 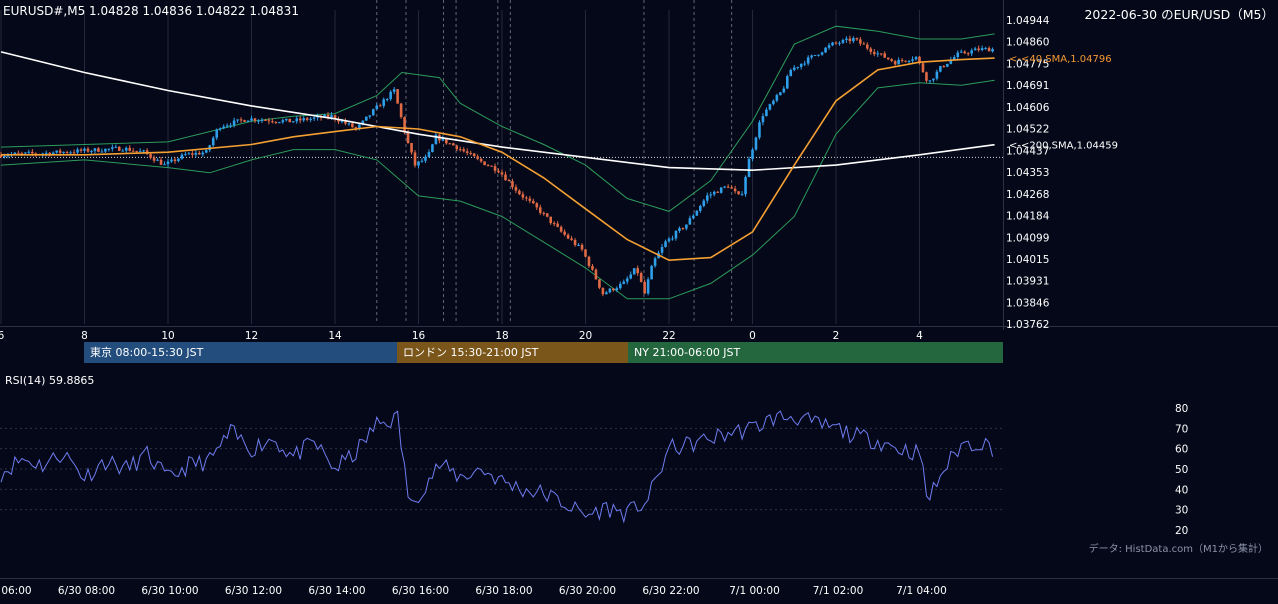 I want to click on x-tick-label: 14, so click(x=335, y=336).